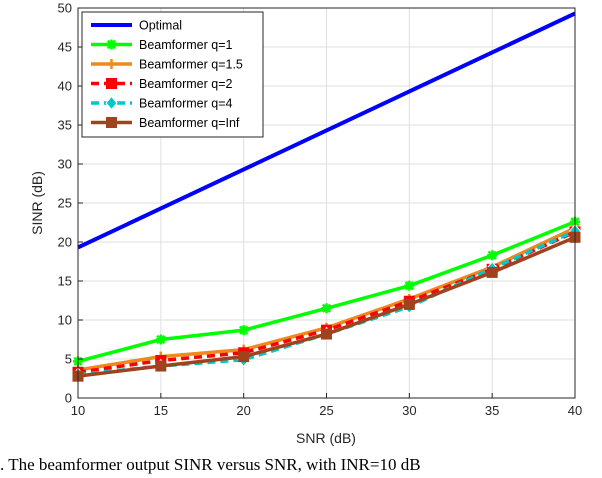 Image resolution: width=602 pixels, height=478 pixels. I want to click on y-tick-label: 15, so click(65, 281).